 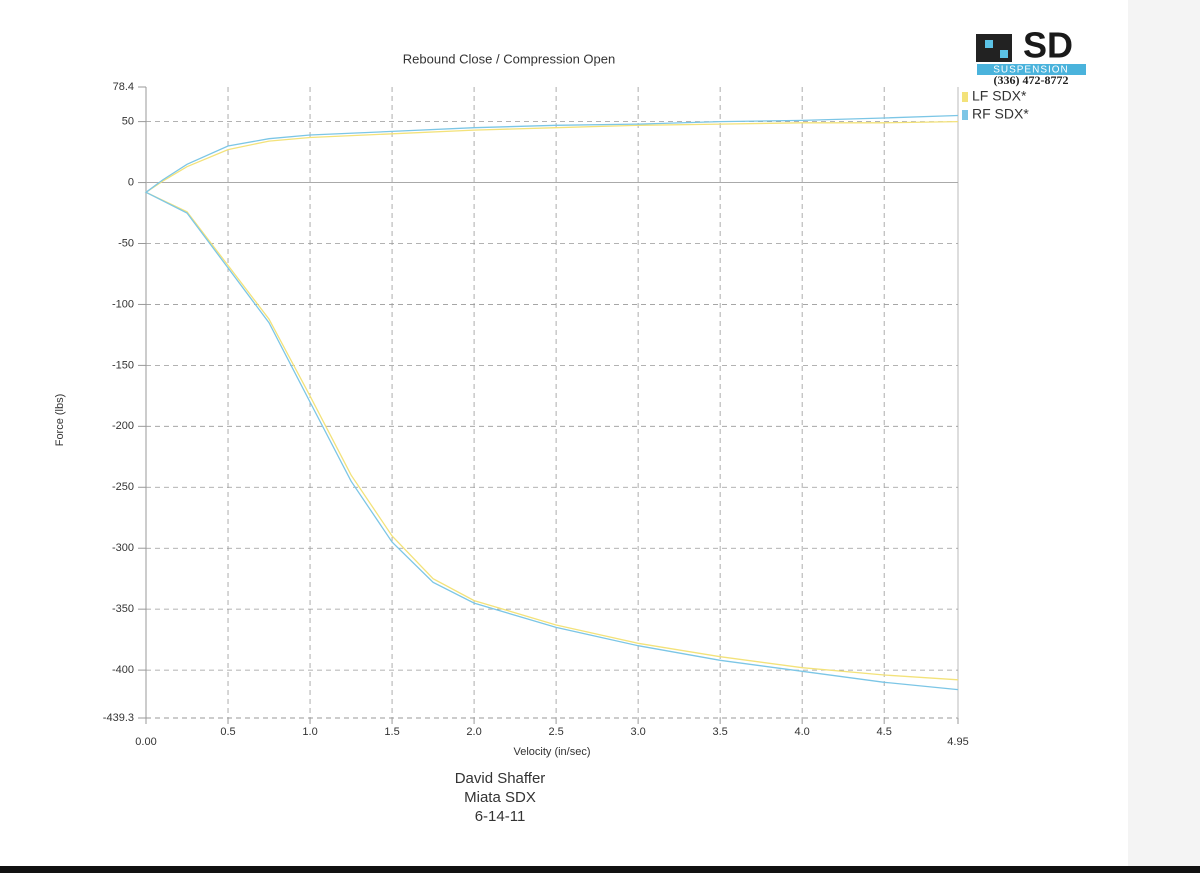 What do you see at coordinates (123, 670) in the screenshot?
I see `y-tick-label: -400` at bounding box center [123, 670].